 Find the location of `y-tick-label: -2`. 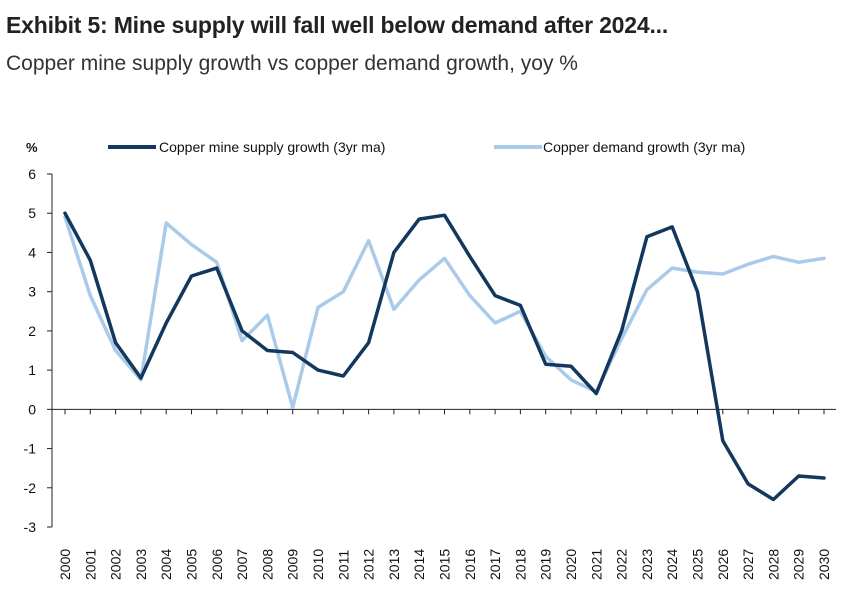

y-tick-label: -2 is located at coordinates (30, 488).